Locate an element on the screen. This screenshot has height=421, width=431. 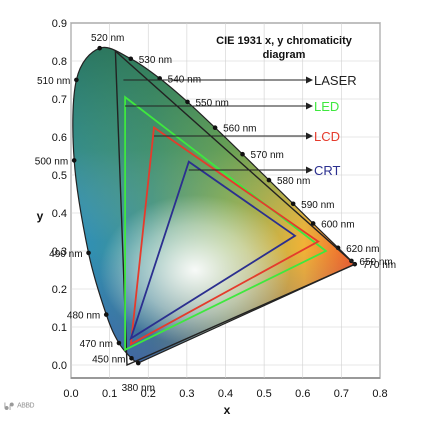
x-axis-label: x is located at coordinates (227, 410).